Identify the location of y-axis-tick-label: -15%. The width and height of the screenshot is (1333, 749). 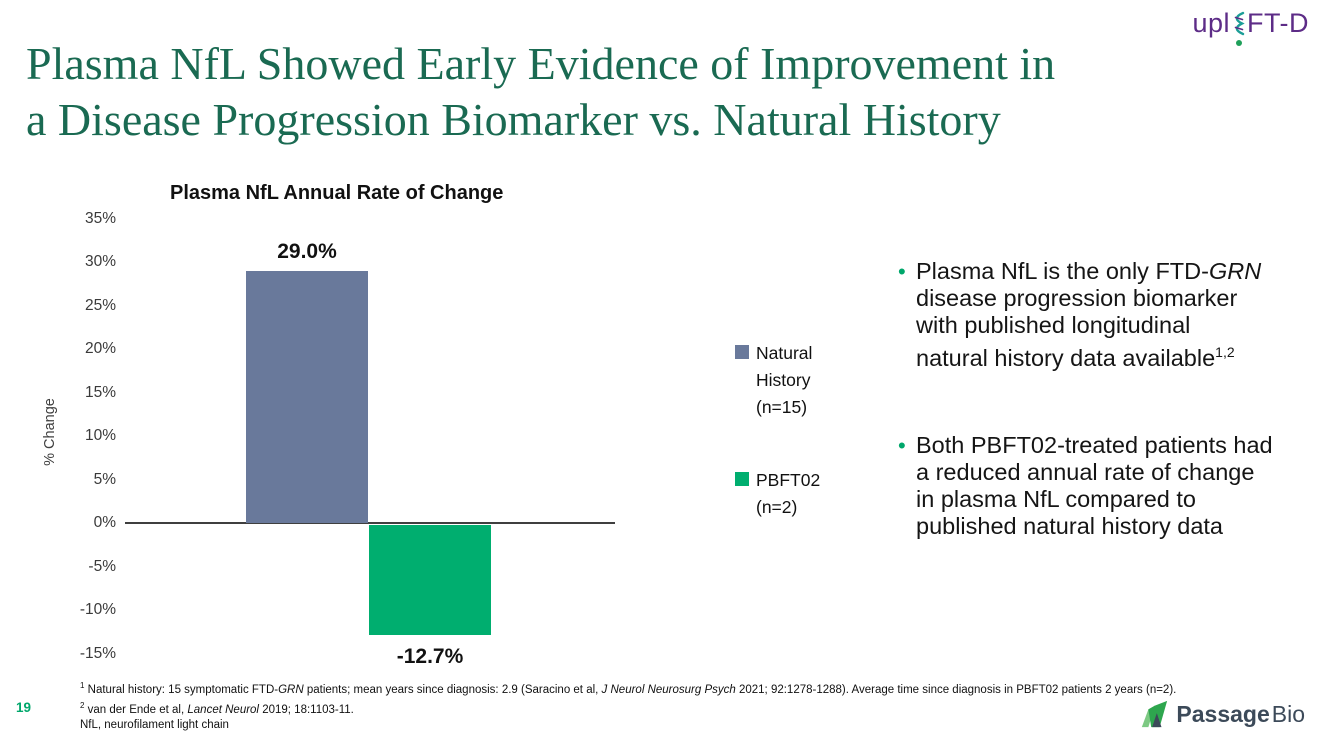
(97, 653).